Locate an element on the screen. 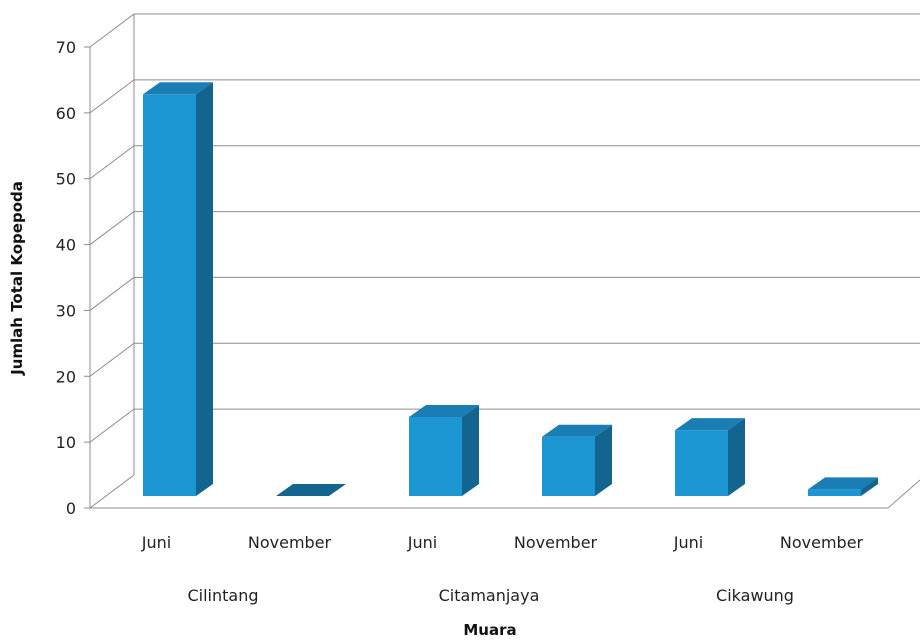 Image resolution: width=920 pixels, height=641 pixels. floor-edge is located at coordinates (505, 494).